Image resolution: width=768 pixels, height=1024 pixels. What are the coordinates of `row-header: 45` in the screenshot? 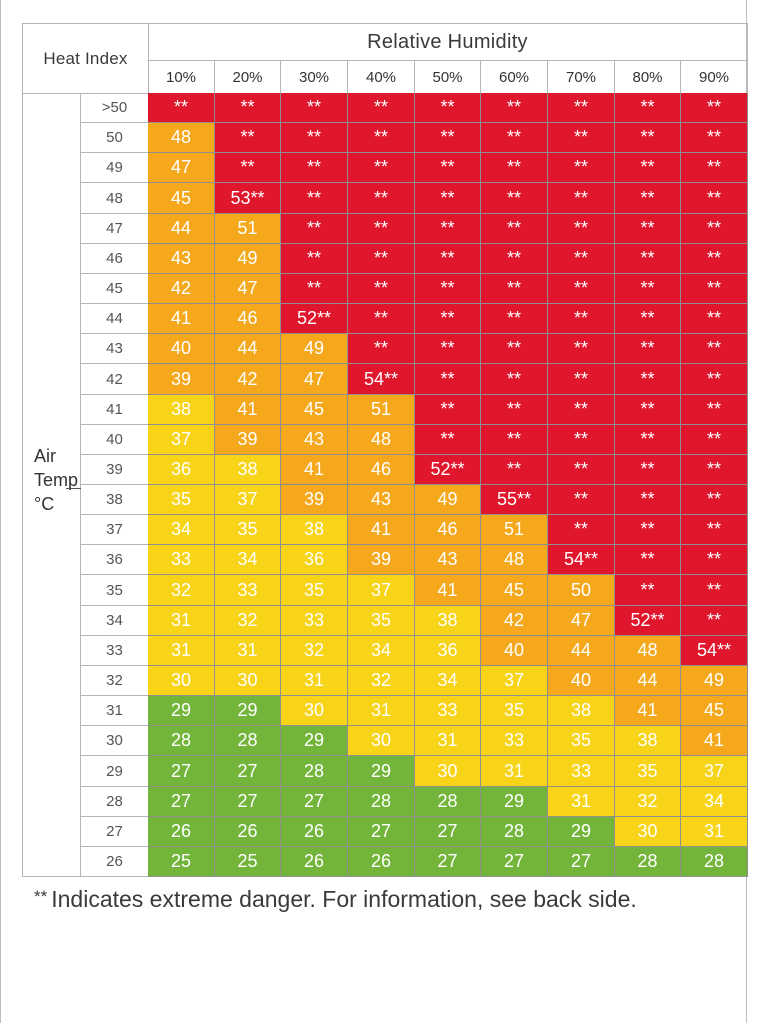 It's located at (115, 289).